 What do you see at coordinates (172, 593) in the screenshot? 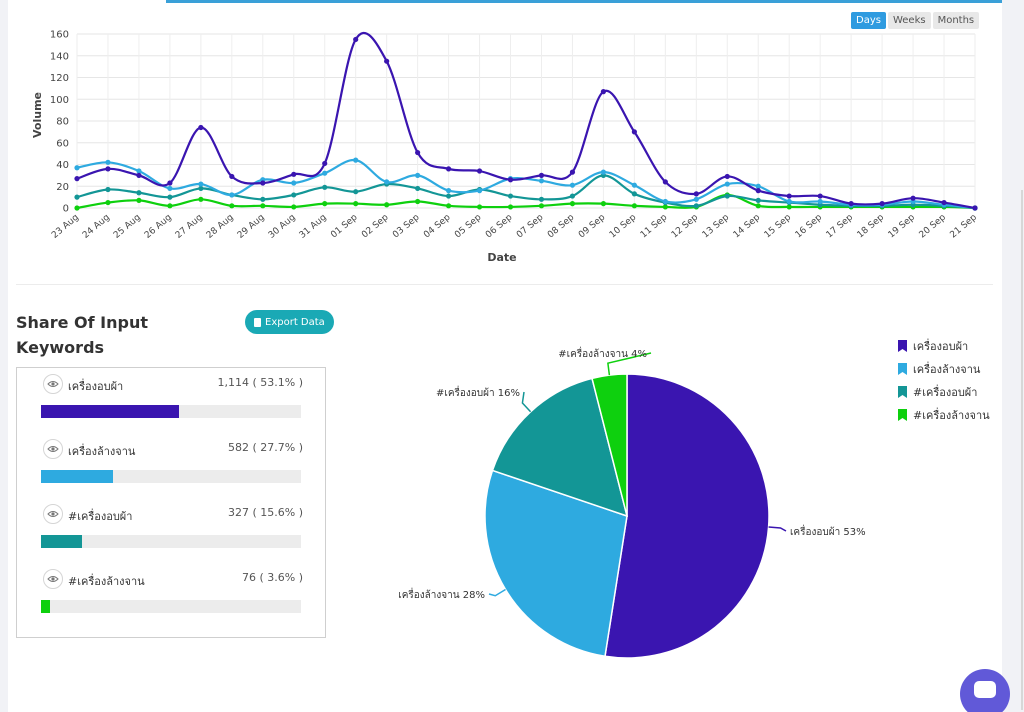
I see `keyword-item: #เครื่องล้างจาน 76 ( 3.6% )` at bounding box center [172, 593].